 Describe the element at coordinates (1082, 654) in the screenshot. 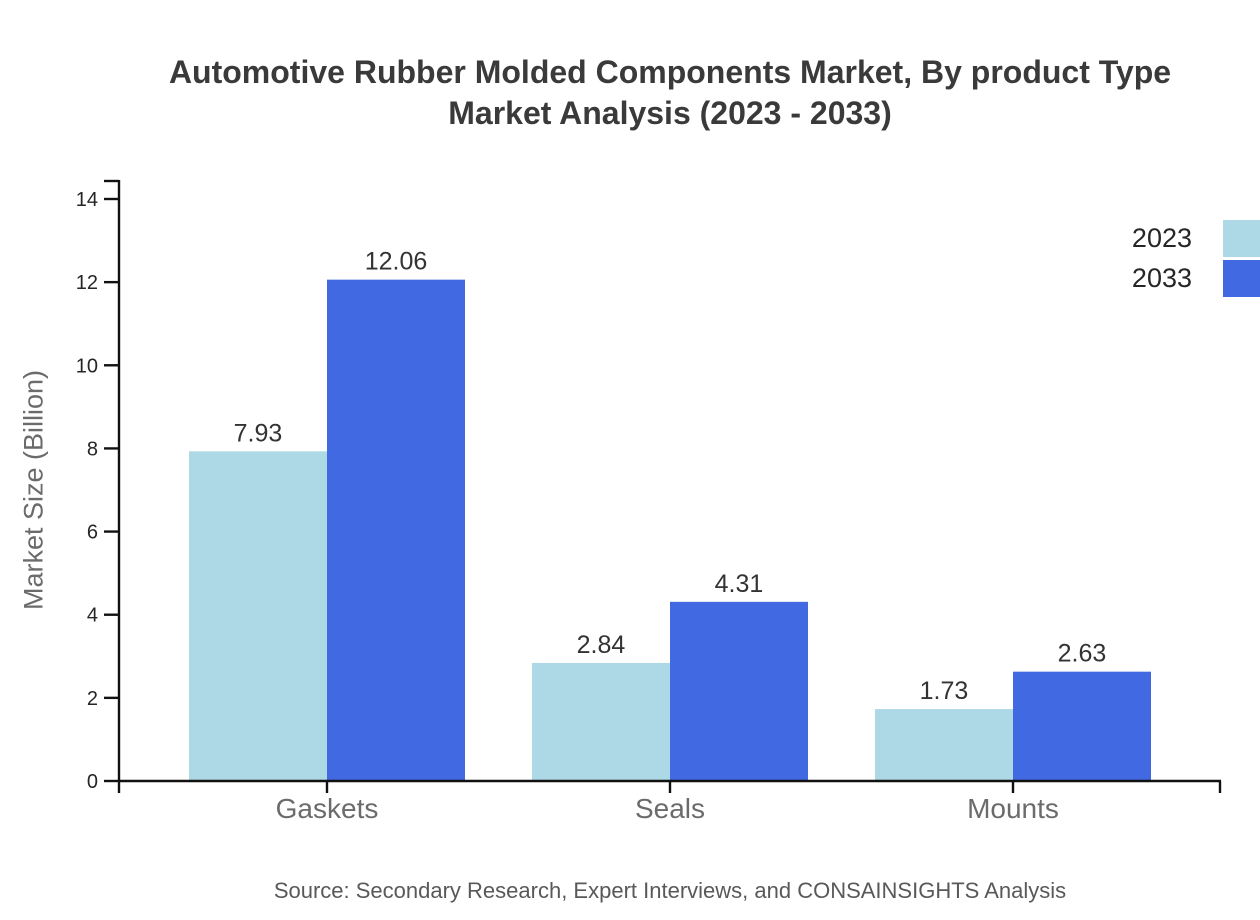

I see `value-label-2033-mounts: 2.63` at that location.